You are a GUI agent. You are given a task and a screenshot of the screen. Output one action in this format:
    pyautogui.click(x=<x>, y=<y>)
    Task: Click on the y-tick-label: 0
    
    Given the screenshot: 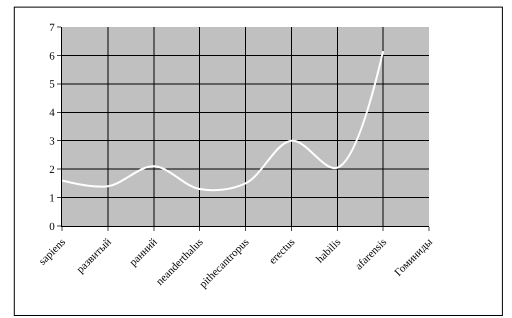 What is the action you would take?
    pyautogui.click(x=52, y=226)
    